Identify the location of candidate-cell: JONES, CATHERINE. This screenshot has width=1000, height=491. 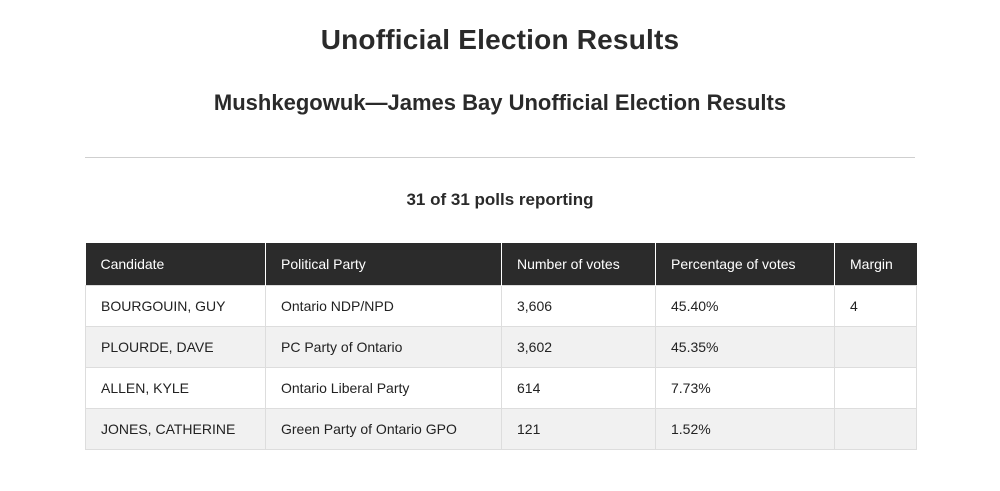
(175, 428).